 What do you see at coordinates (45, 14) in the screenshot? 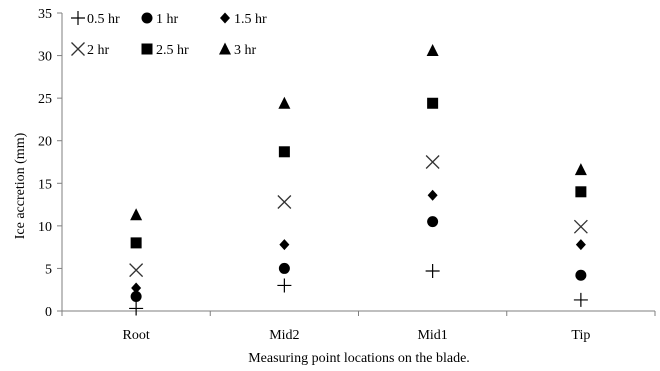
I see `y-tick-label: 35` at bounding box center [45, 14].